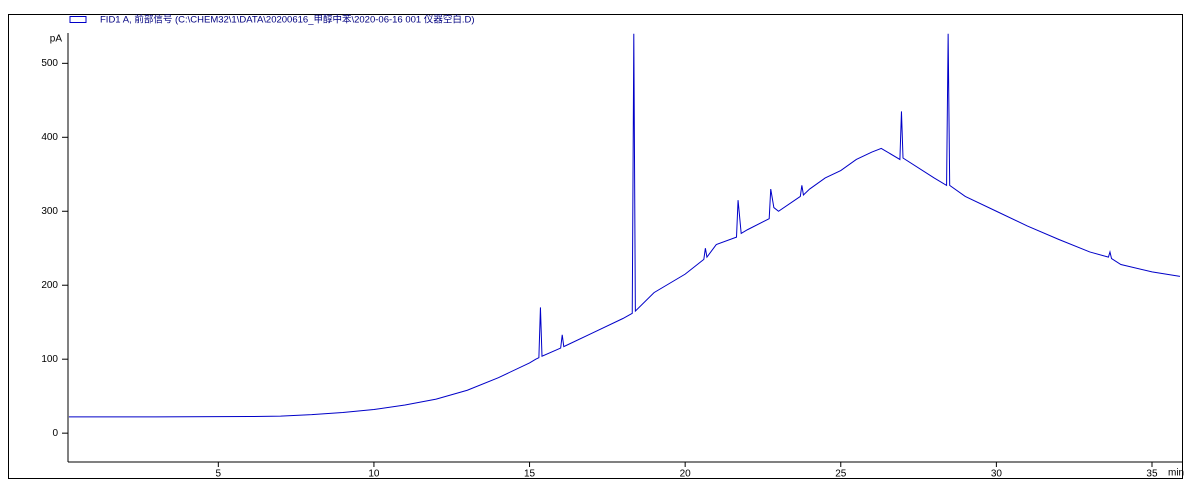  I want to click on x-axis-label: min, so click(1176, 473).